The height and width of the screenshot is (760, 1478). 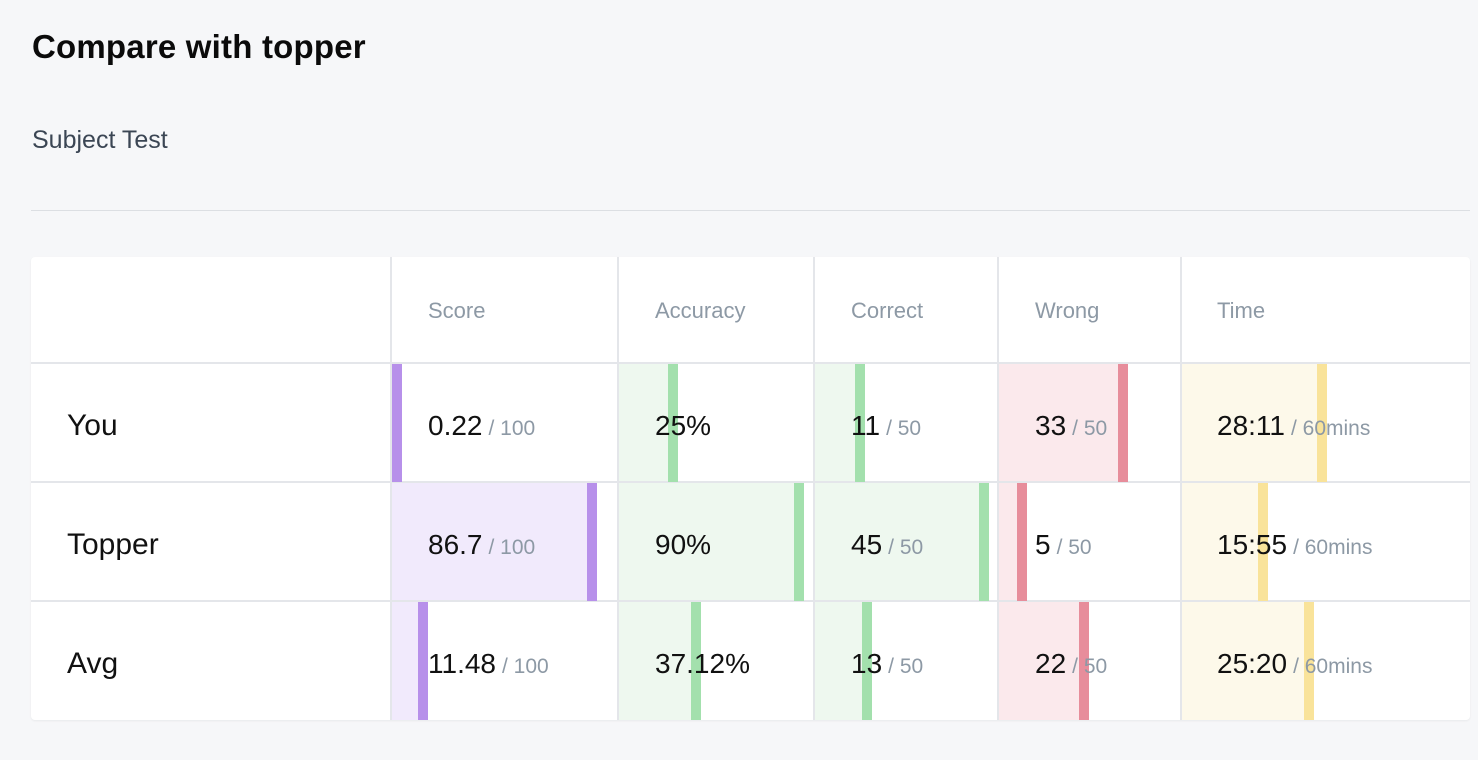 What do you see at coordinates (1252, 663) in the screenshot?
I see `time-number: 25:20` at bounding box center [1252, 663].